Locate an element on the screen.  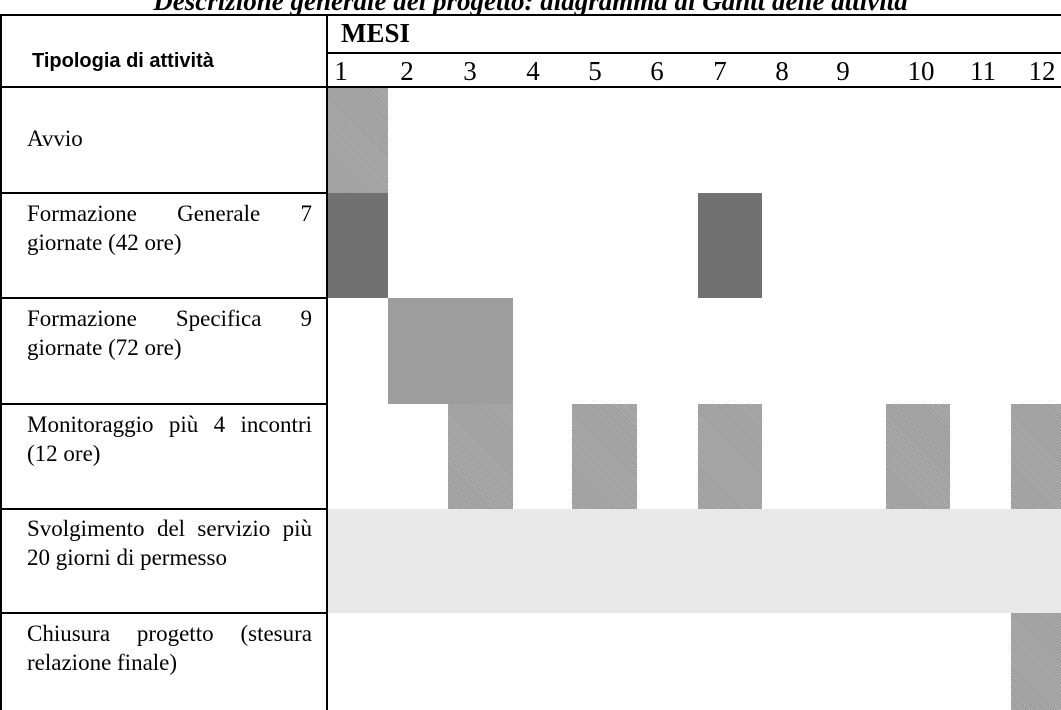
month-label-1: 1 is located at coordinates (341, 71).